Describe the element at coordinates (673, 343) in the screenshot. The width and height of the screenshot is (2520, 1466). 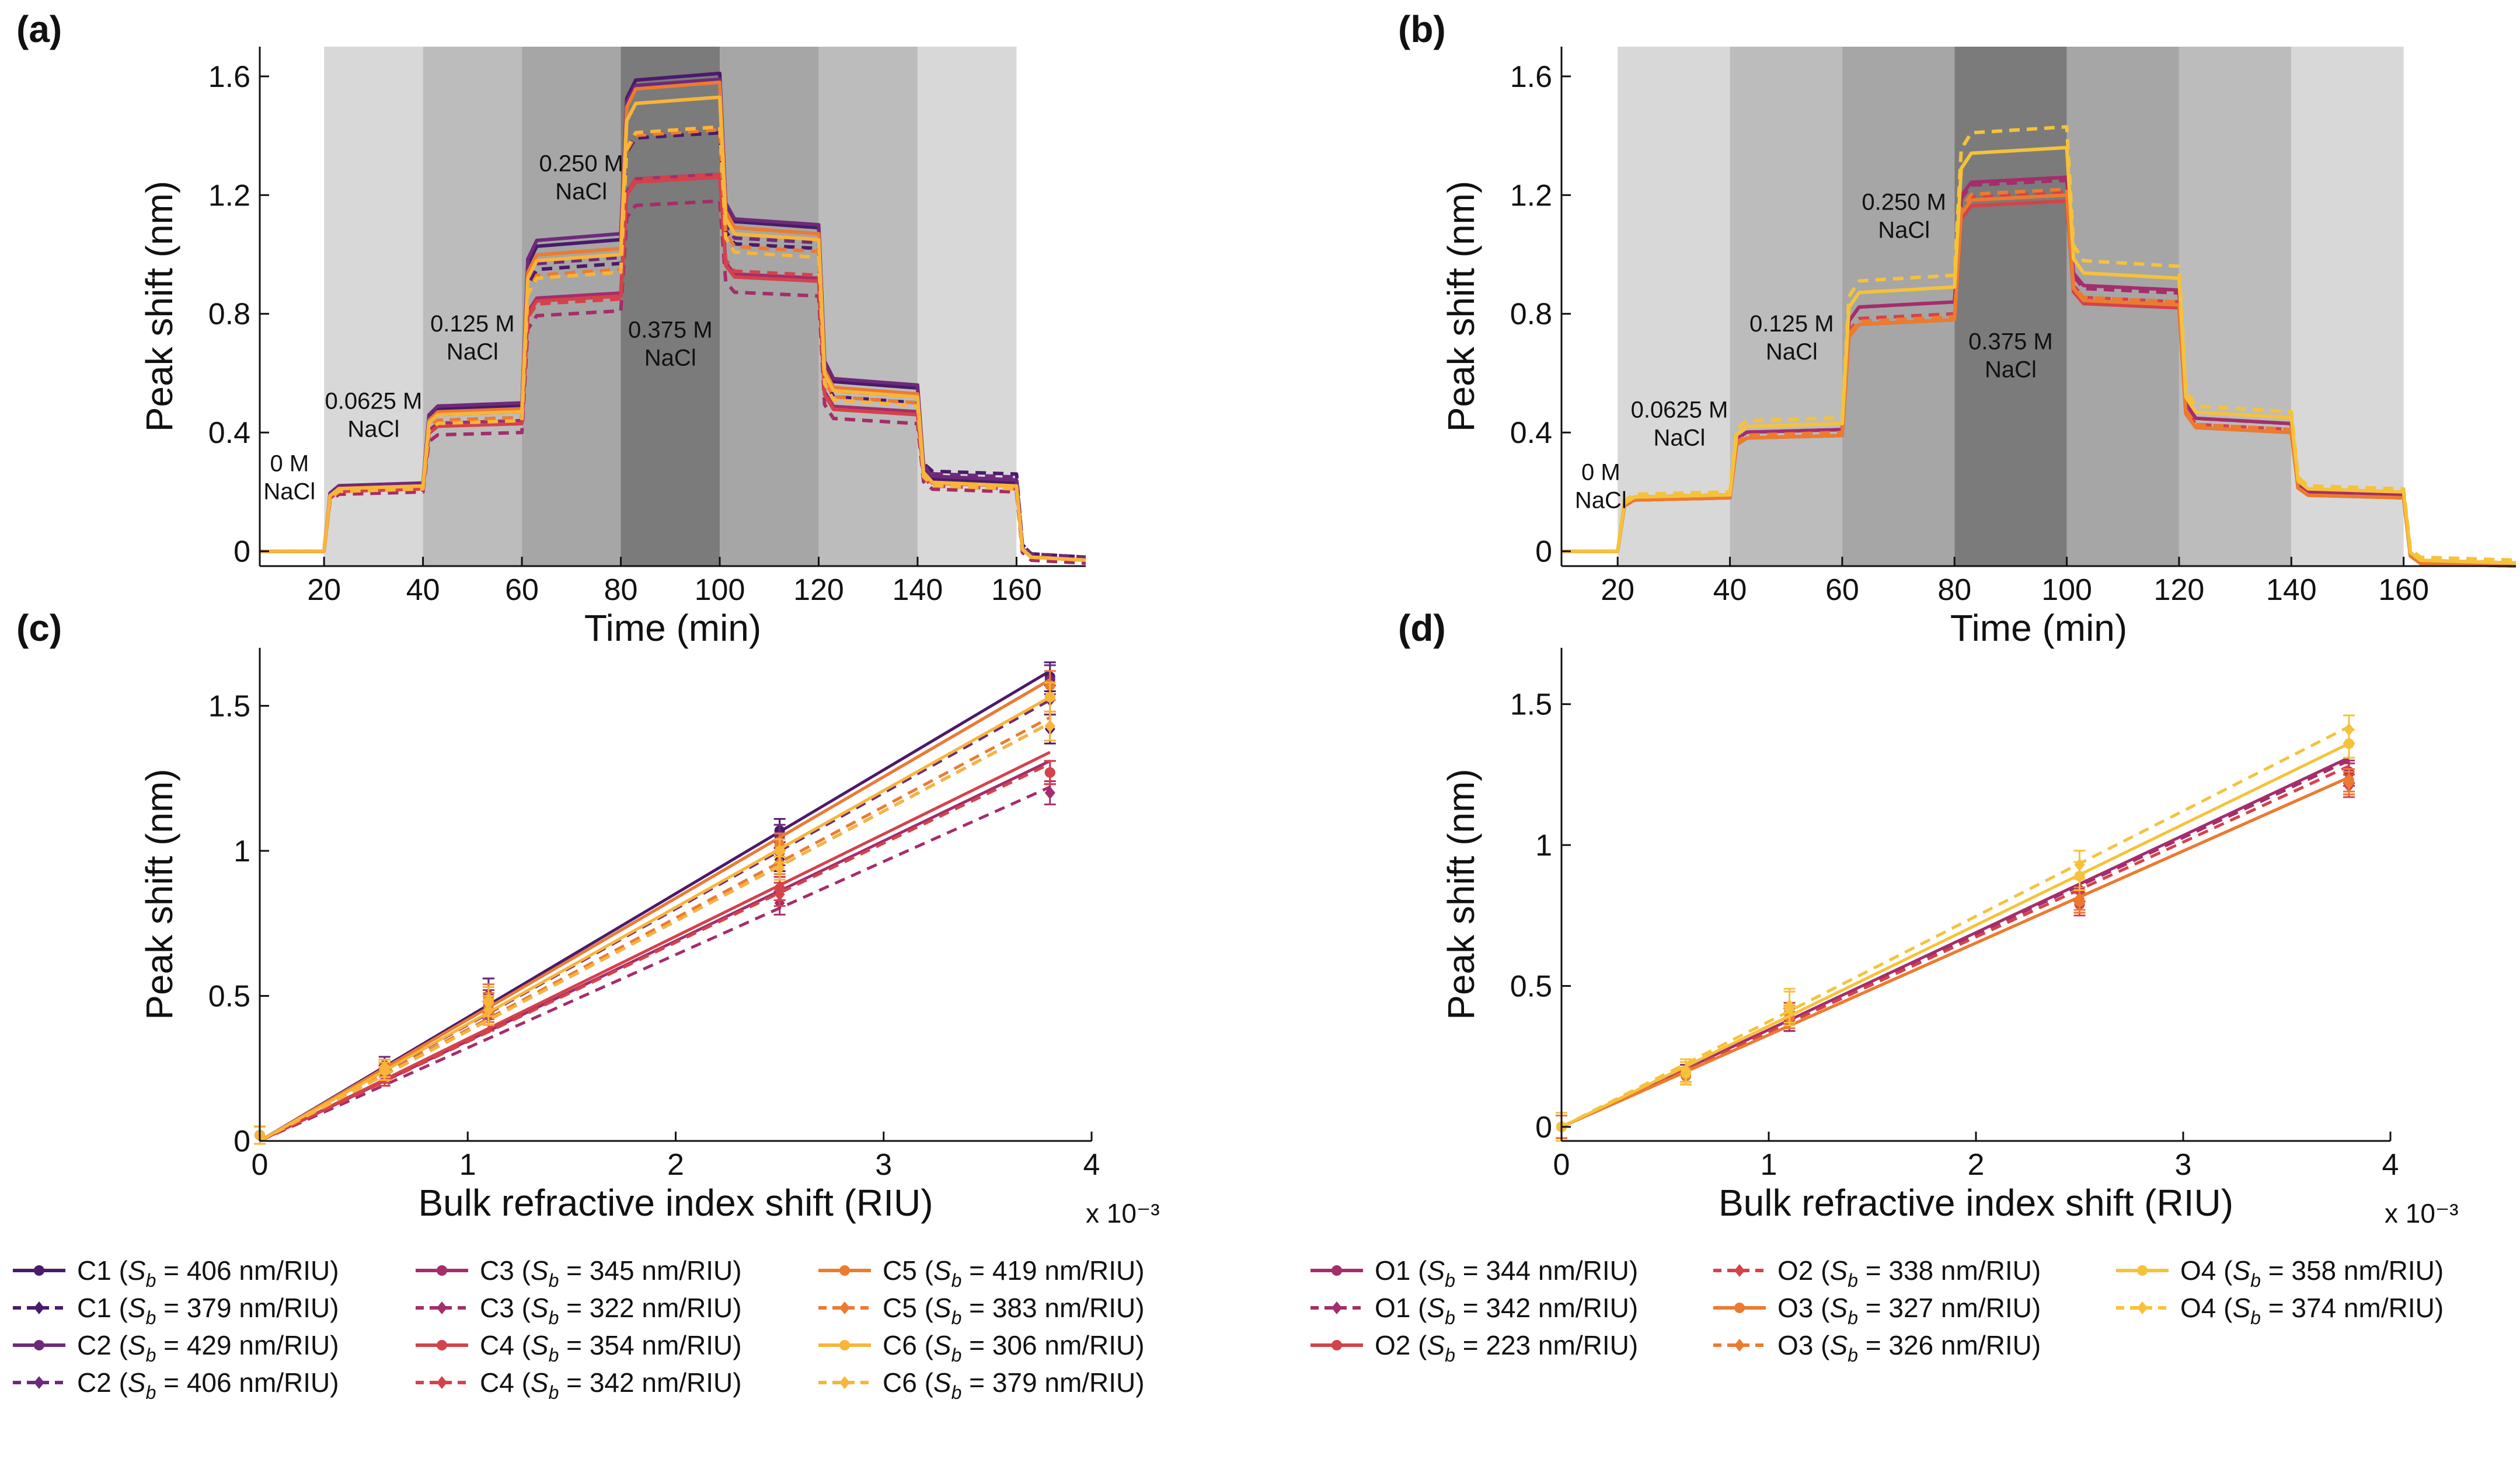
I see `trace-c6-dashed` at that location.